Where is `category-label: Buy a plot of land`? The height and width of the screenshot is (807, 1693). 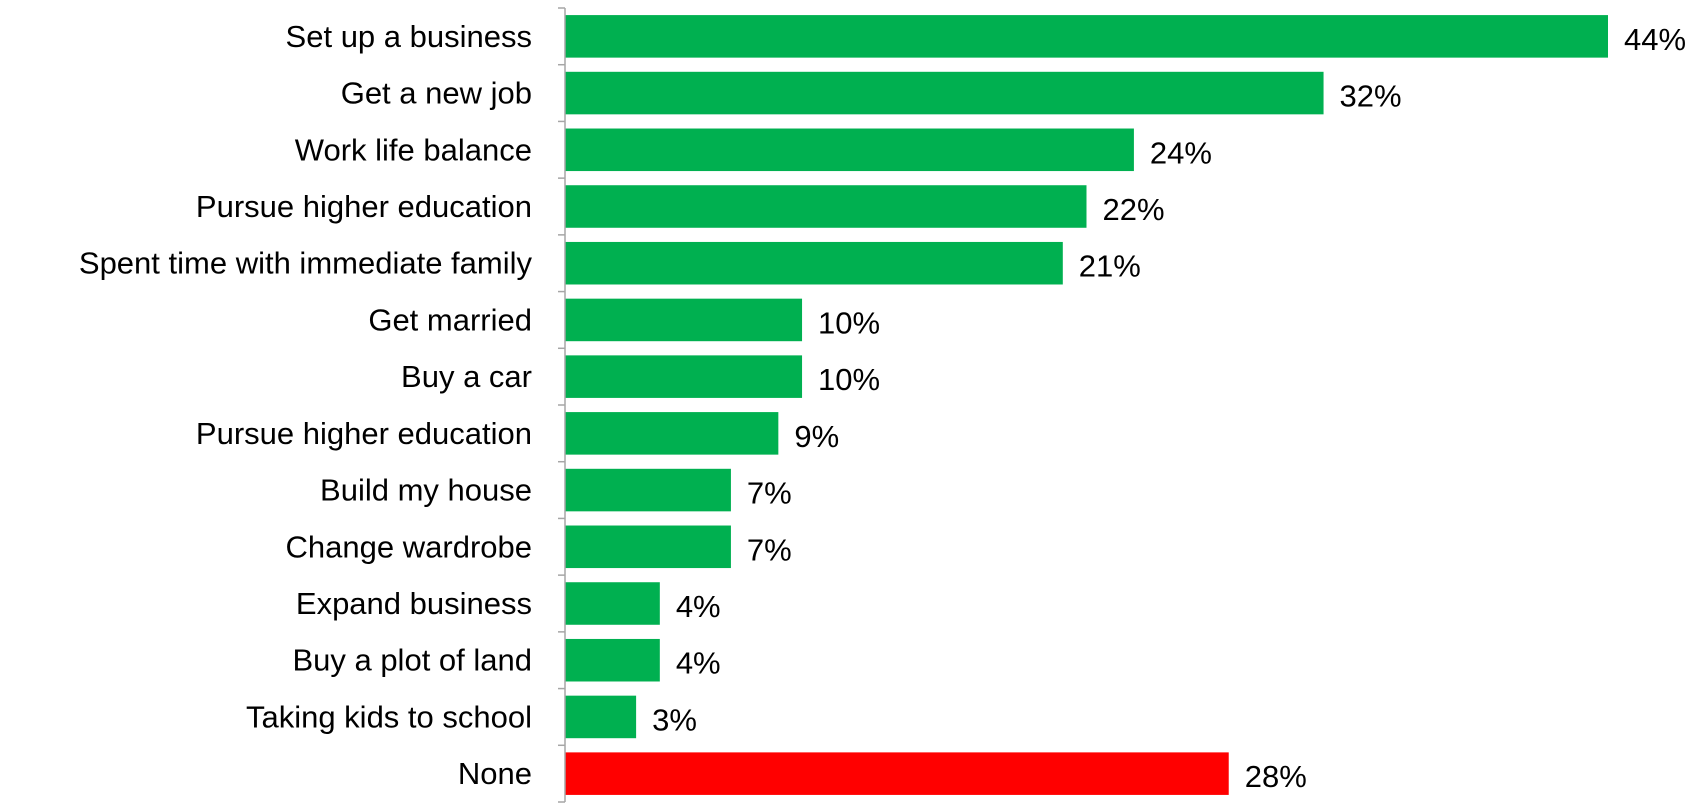
category-label: Buy a plot of land is located at coordinates (412, 660).